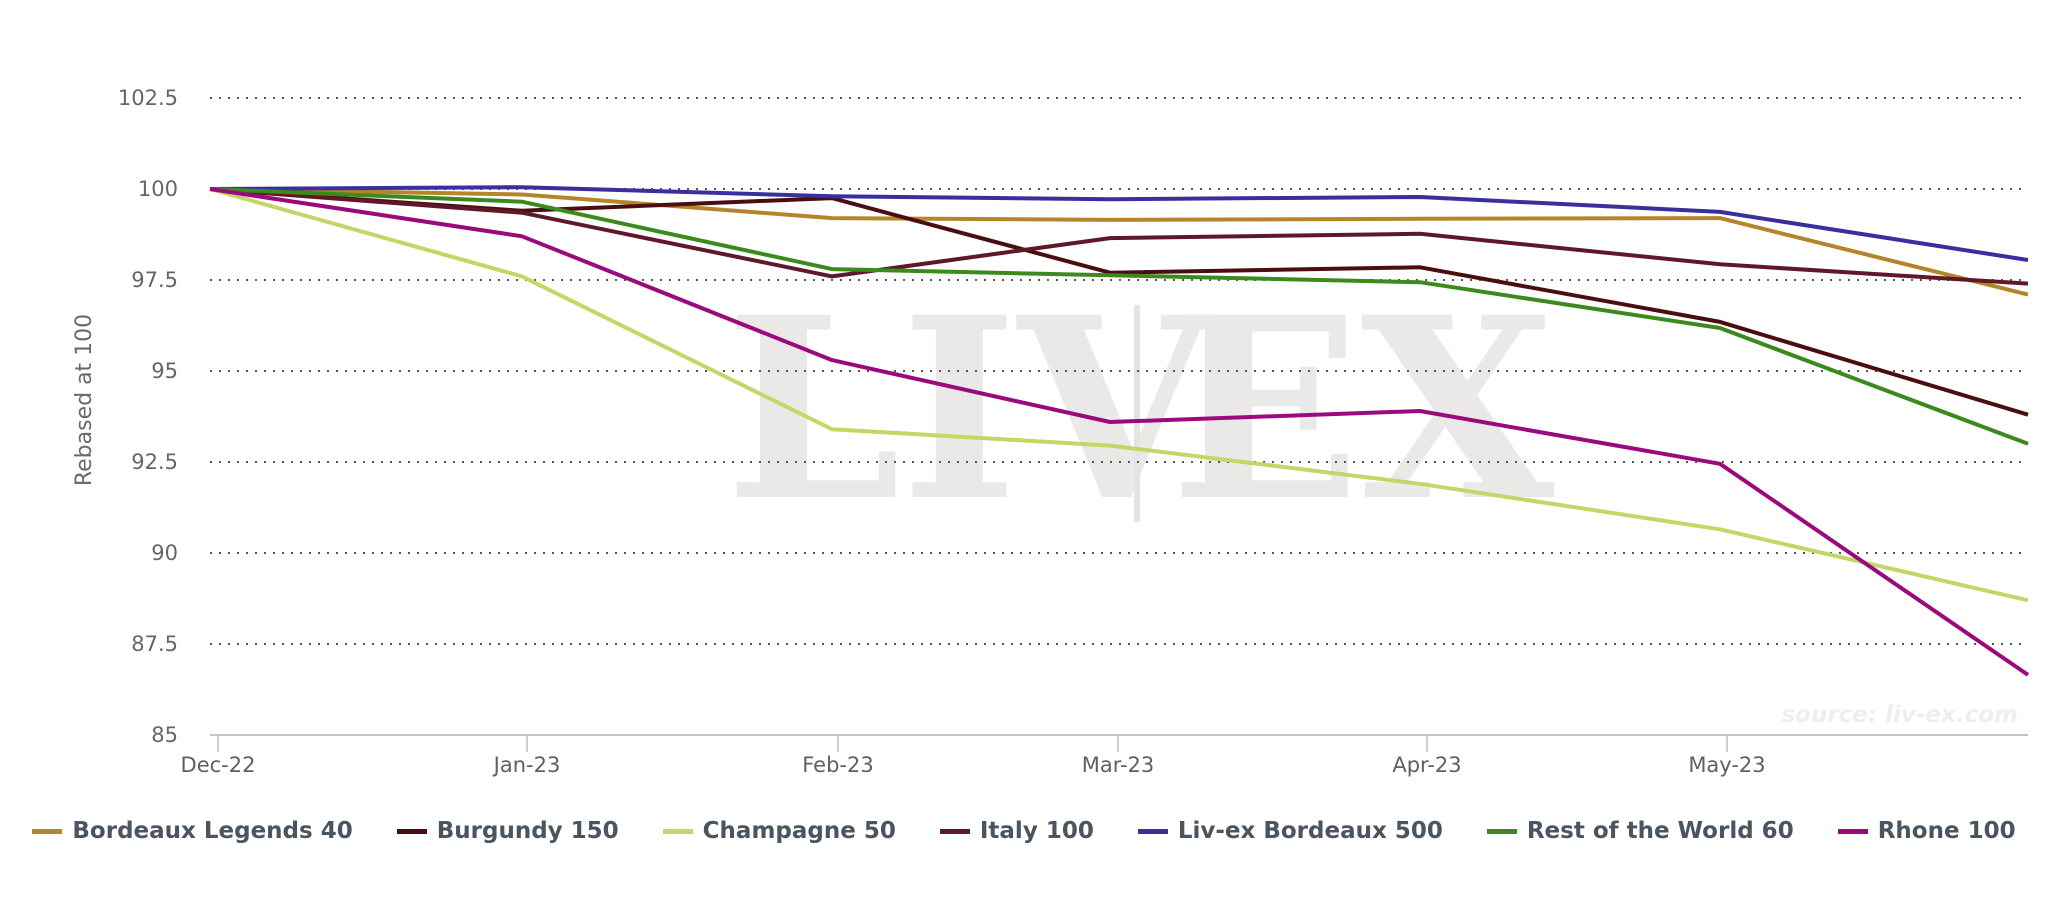 The image size is (2048, 900). I want to click on legend-item-bordeaux-legends-40: Bordeaux Legends 40, so click(192, 831).